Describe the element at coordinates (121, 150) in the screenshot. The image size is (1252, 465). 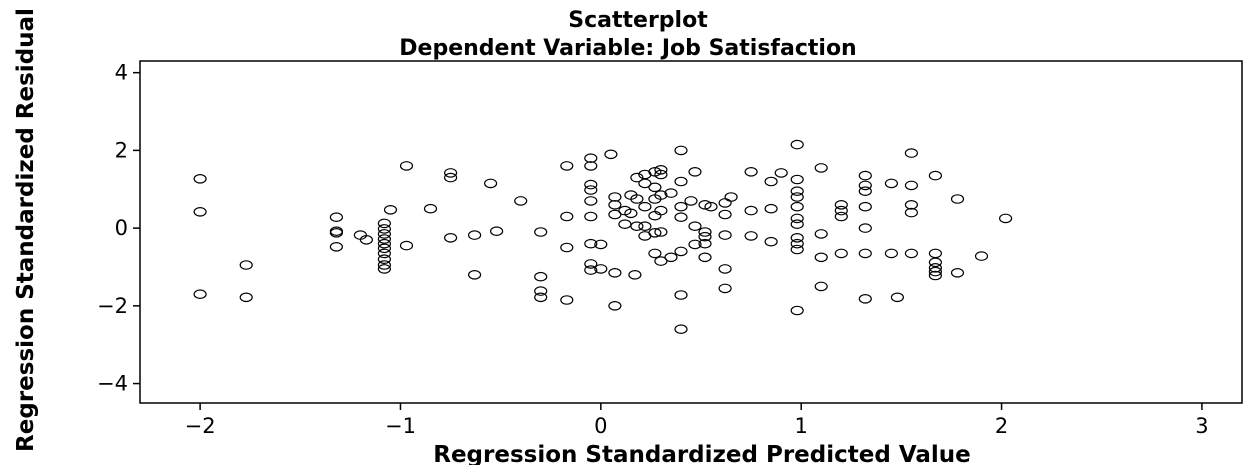
I see `y-tick-label: 2` at that location.